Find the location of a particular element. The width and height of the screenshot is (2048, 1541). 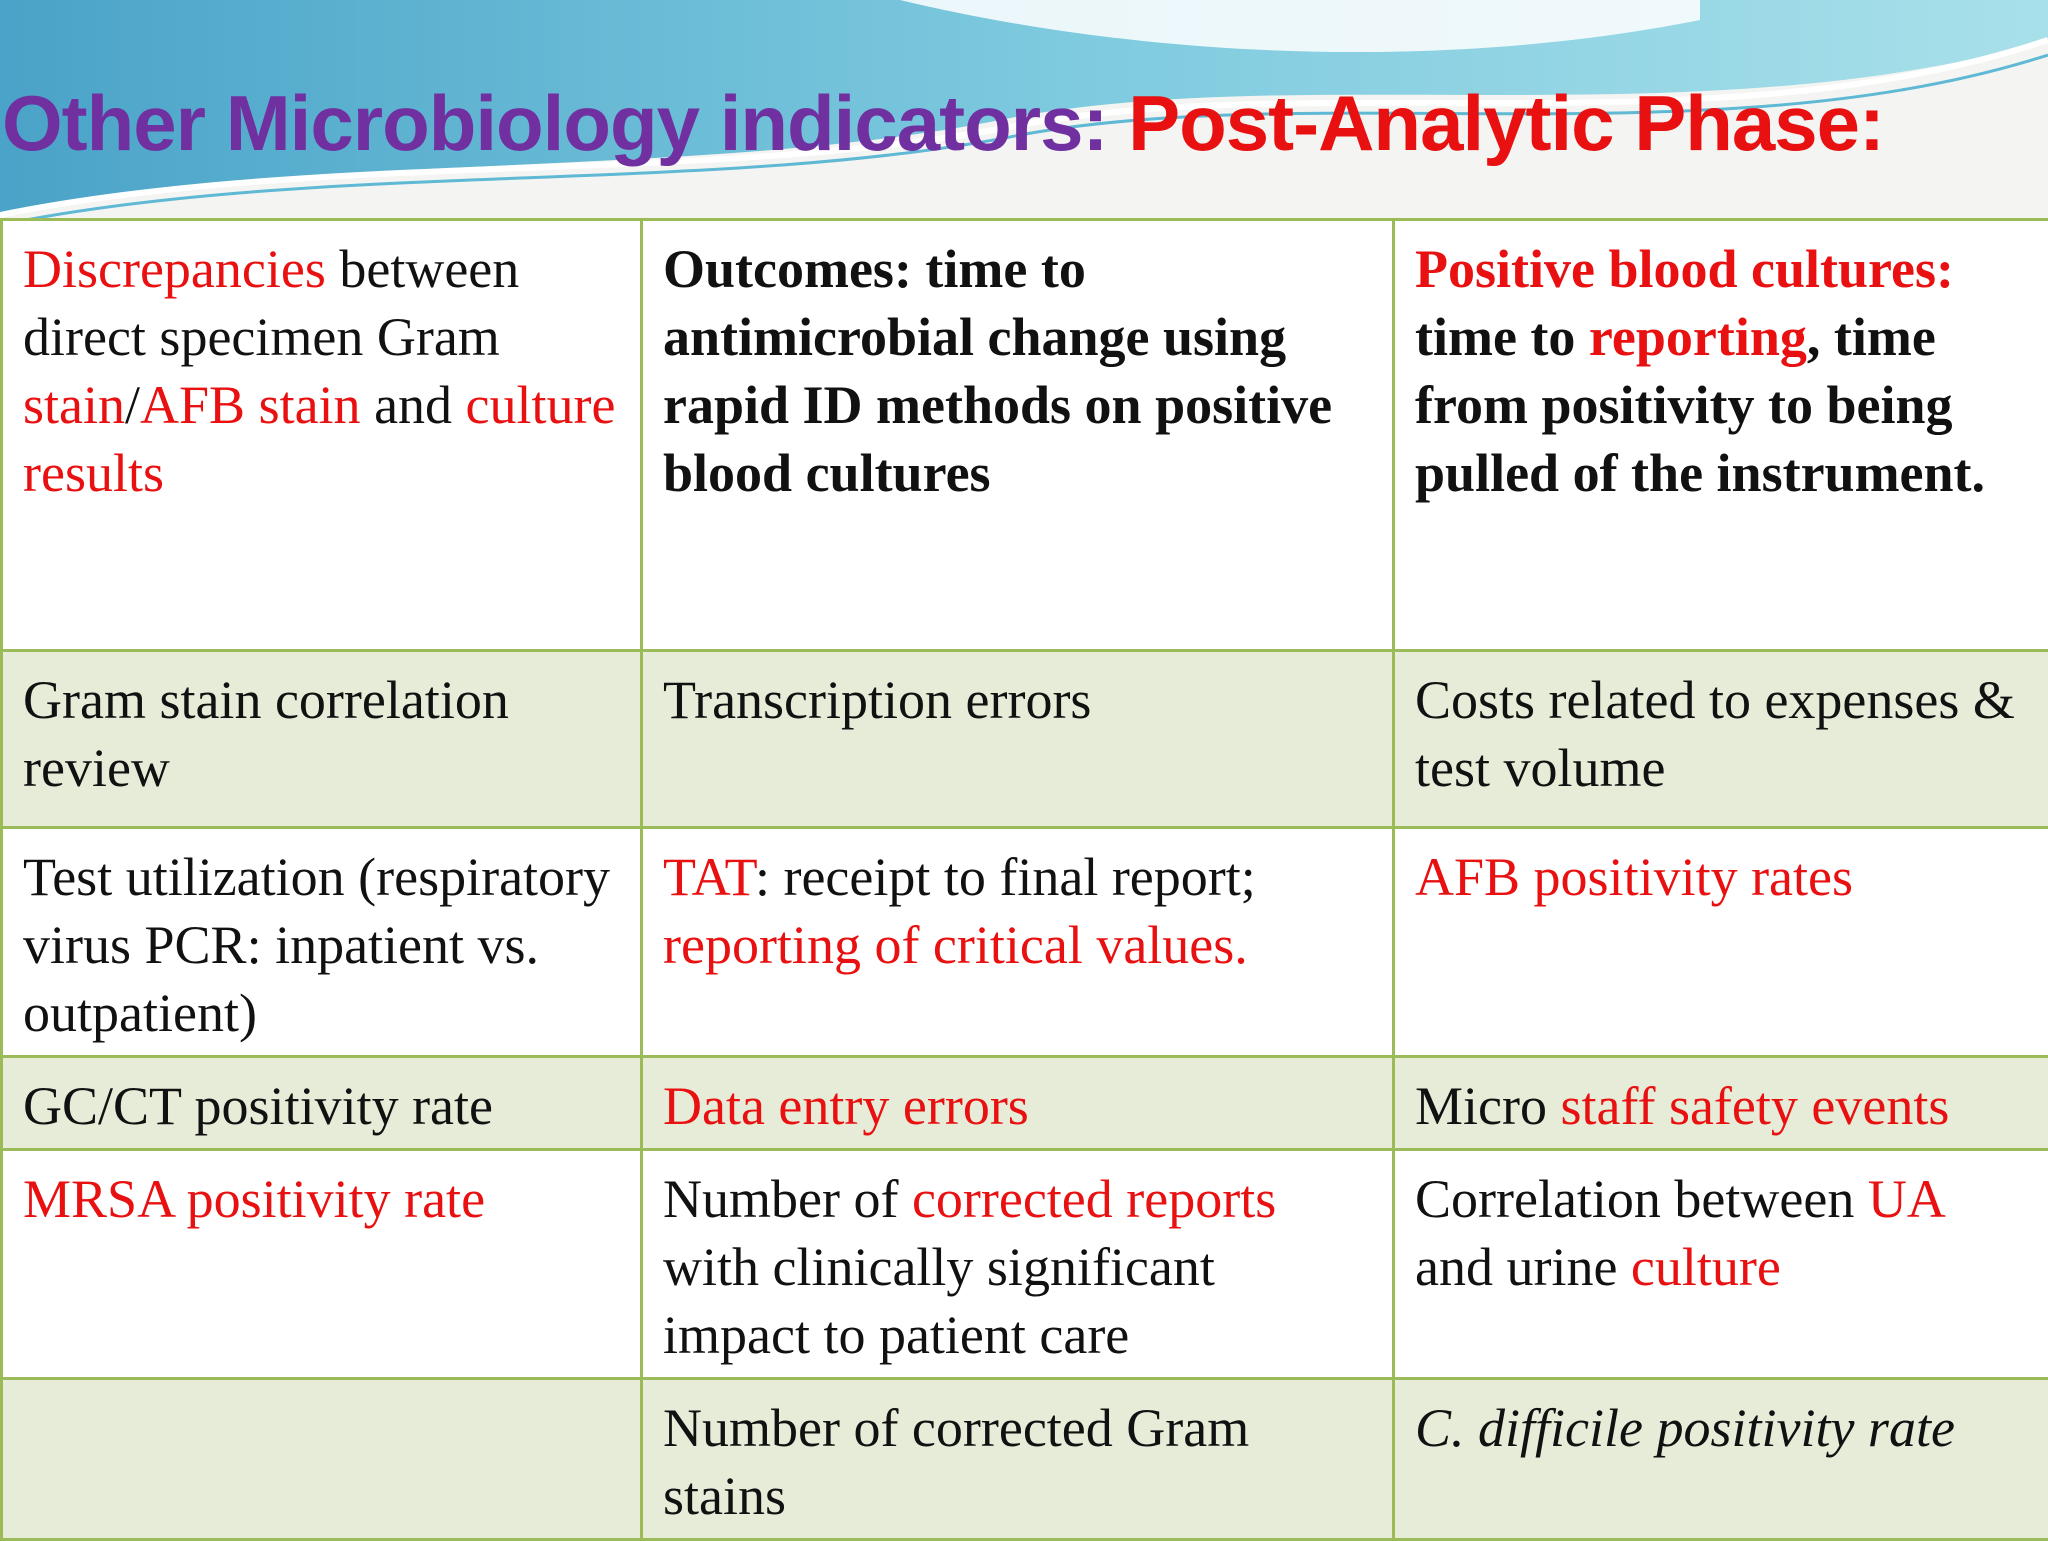

cell-text-segment: AFB stain is located at coordinates (250, 405).